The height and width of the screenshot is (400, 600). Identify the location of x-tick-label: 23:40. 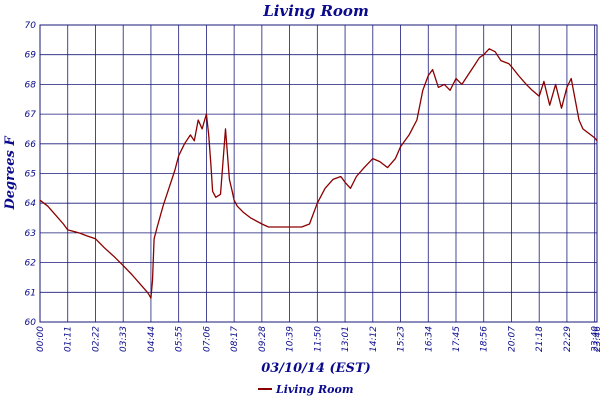
(595, 339).